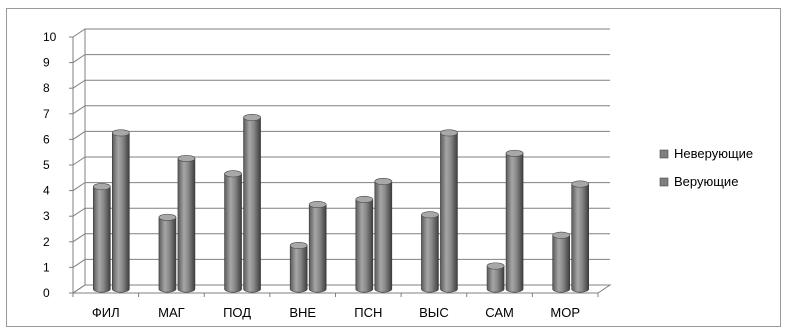  What do you see at coordinates (434, 312) in the screenshot?
I see `x-tick-label: ВЫС` at bounding box center [434, 312].